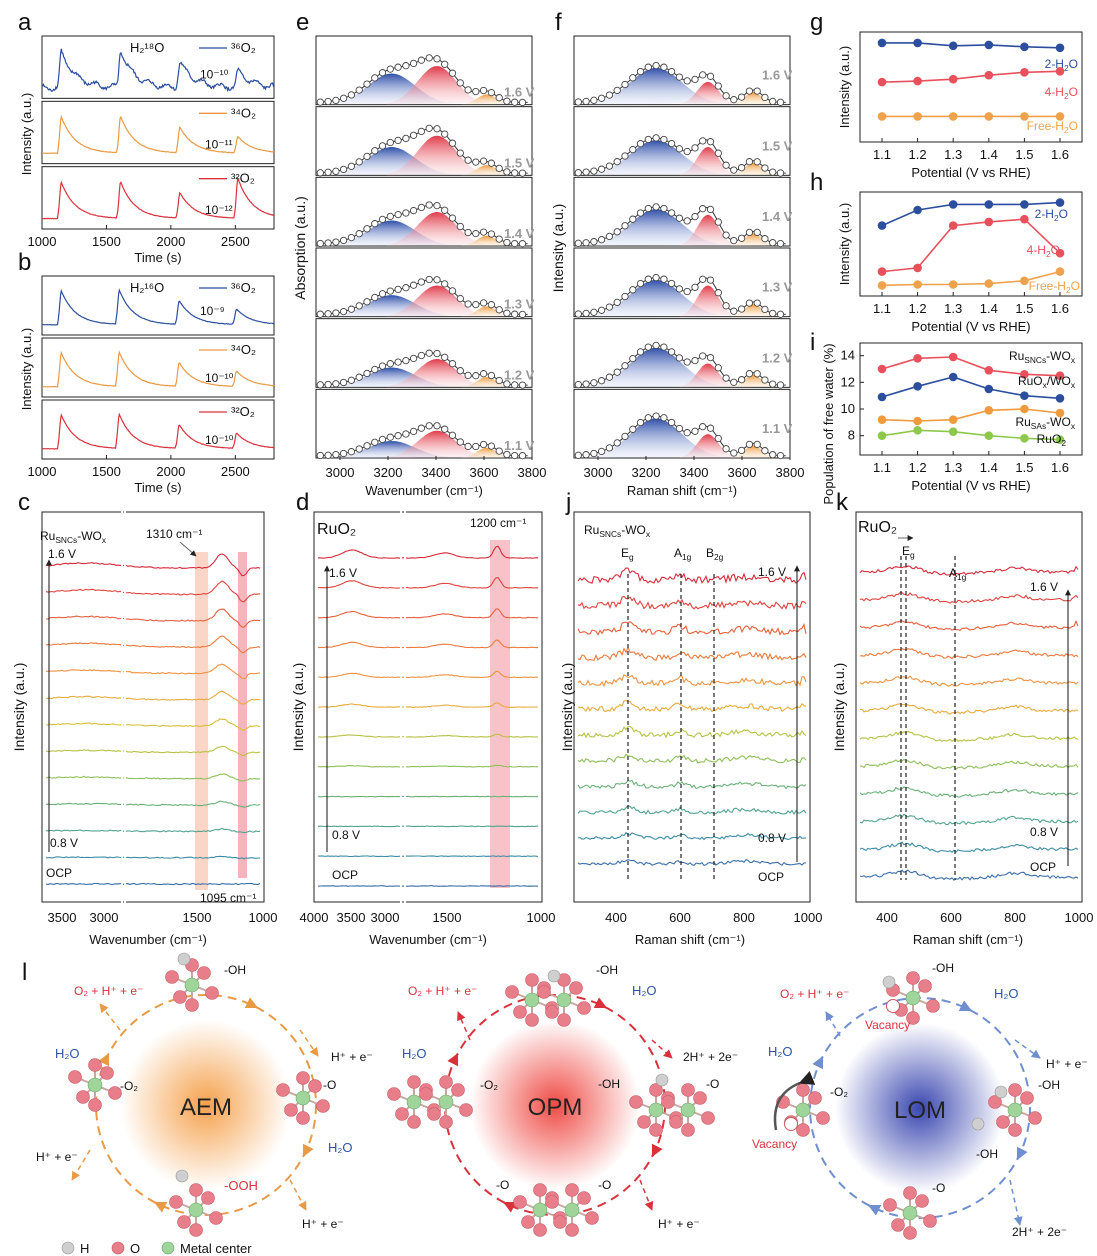 Image resolution: width=1097 pixels, height=1256 pixels. What do you see at coordinates (777, 75) in the screenshot?
I see `fit-f-potential-0: 1.6 V` at bounding box center [777, 75].